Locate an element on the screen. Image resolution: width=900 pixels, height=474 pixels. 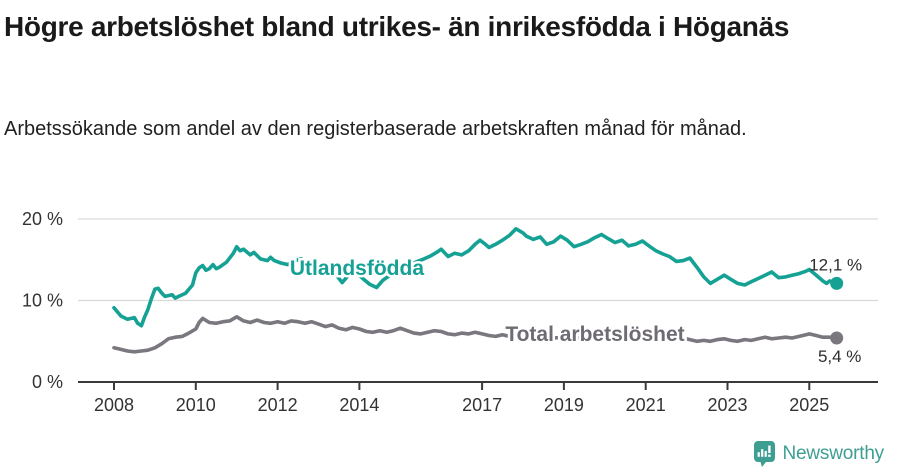
logo-bubble-shape is located at coordinates (764, 454).